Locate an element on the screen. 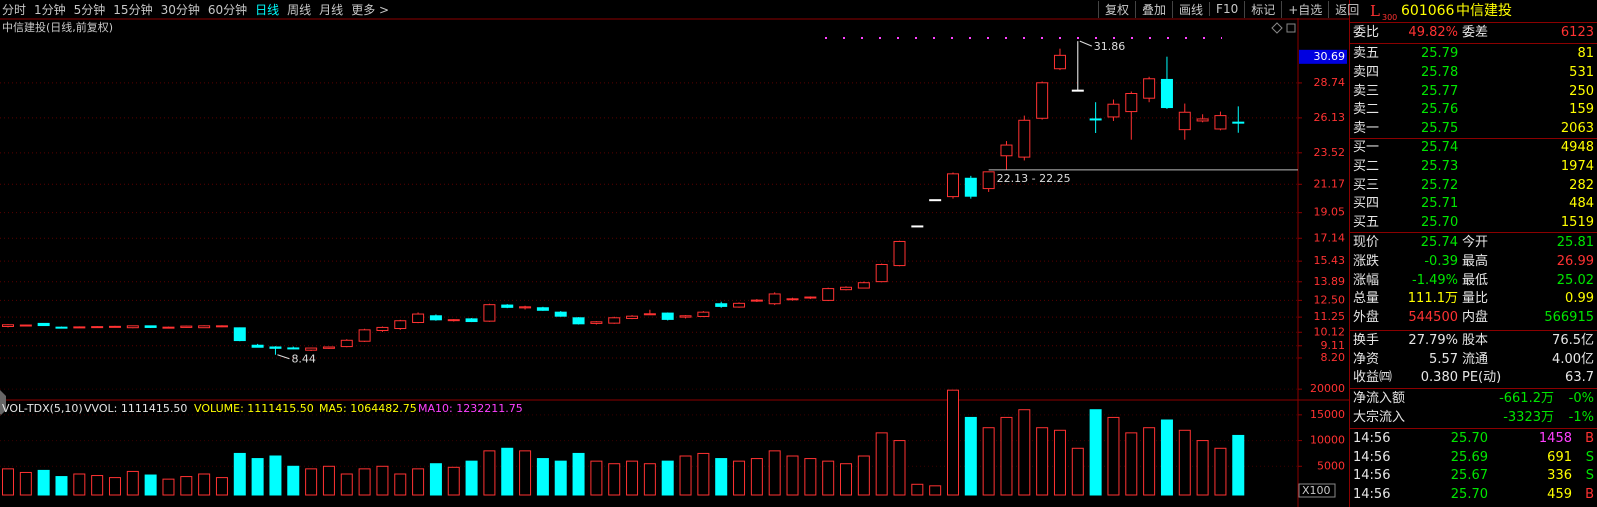  period-tab: 1分钟 is located at coordinates (50, 9).